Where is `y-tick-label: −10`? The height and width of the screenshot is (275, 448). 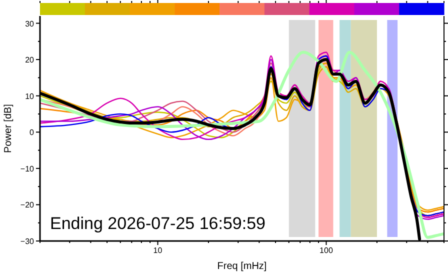 y-tick-label: −10 is located at coordinates (27, 169).